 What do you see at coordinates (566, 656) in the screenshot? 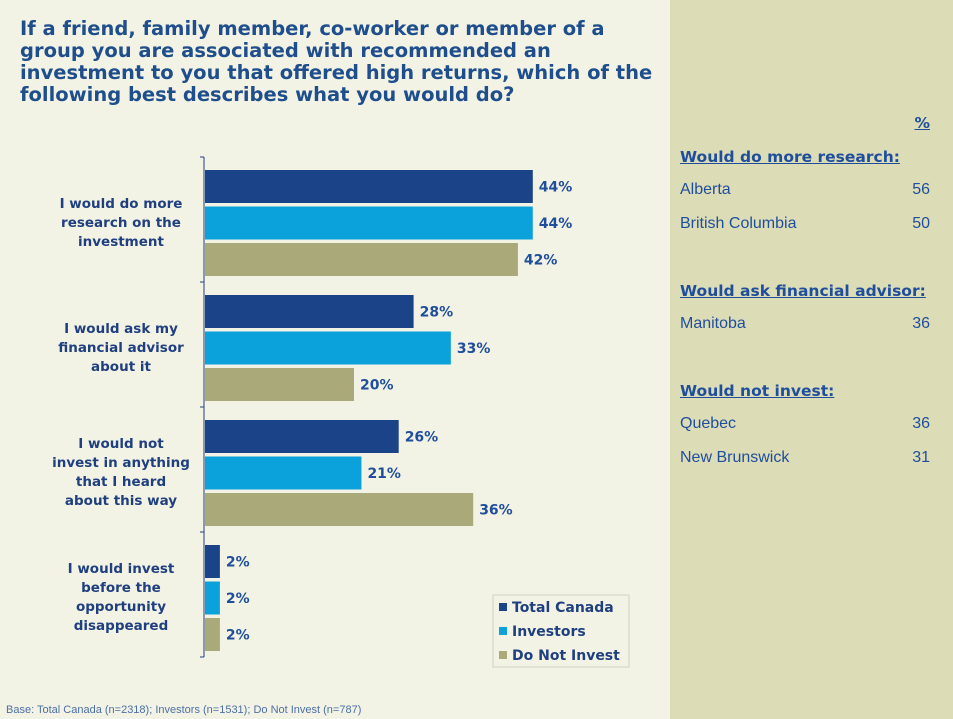
I see `legend-label: Do Not Invest` at bounding box center [566, 656].